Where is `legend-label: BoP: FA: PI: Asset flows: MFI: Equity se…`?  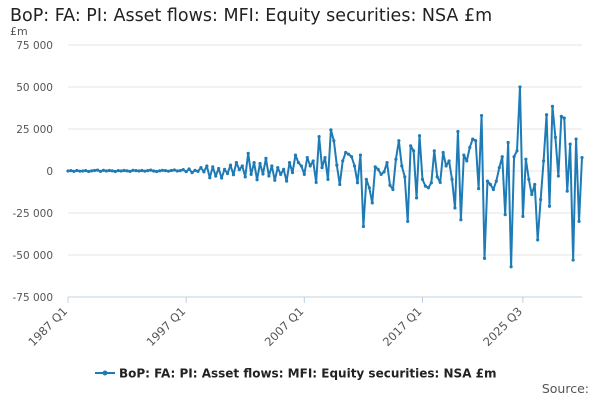 legend-label: BoP: FA: PI: Asset flows: MFI: Equity se… is located at coordinates (308, 374).